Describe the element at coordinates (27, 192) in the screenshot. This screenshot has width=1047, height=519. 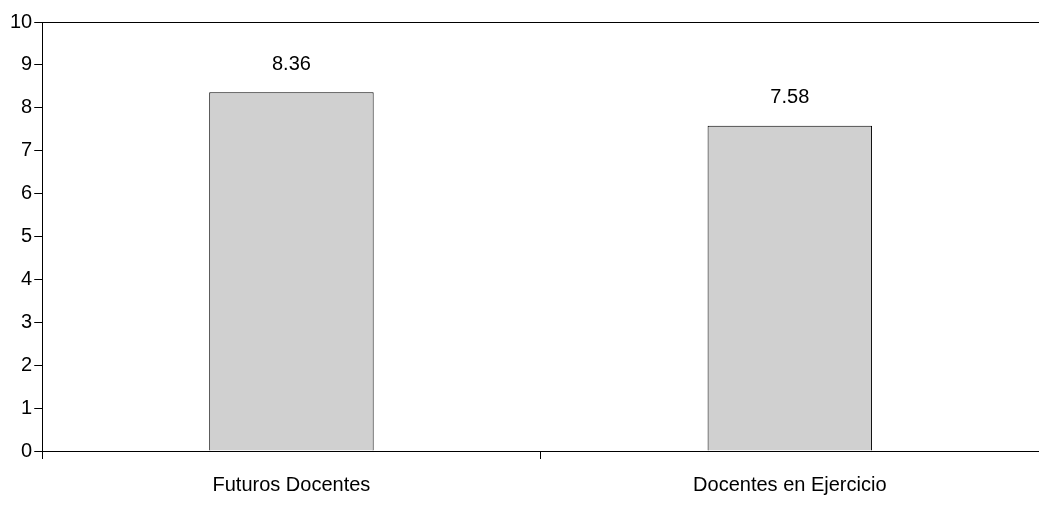
I see `y-tick-label: 6` at that location.